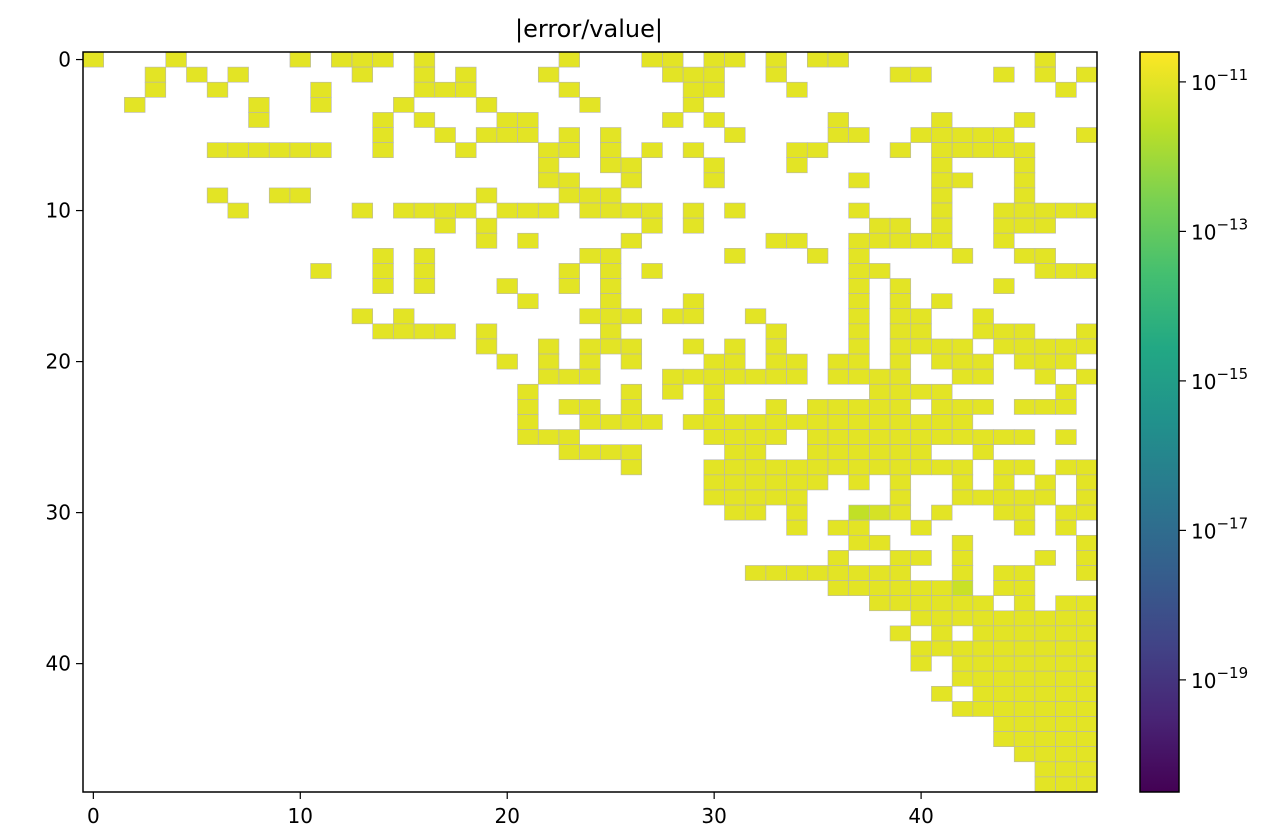 Image resolution: width=1273 pixels, height=836 pixels. What do you see at coordinates (64, 60) in the screenshot?
I see `y-tick-label: 0` at bounding box center [64, 60].